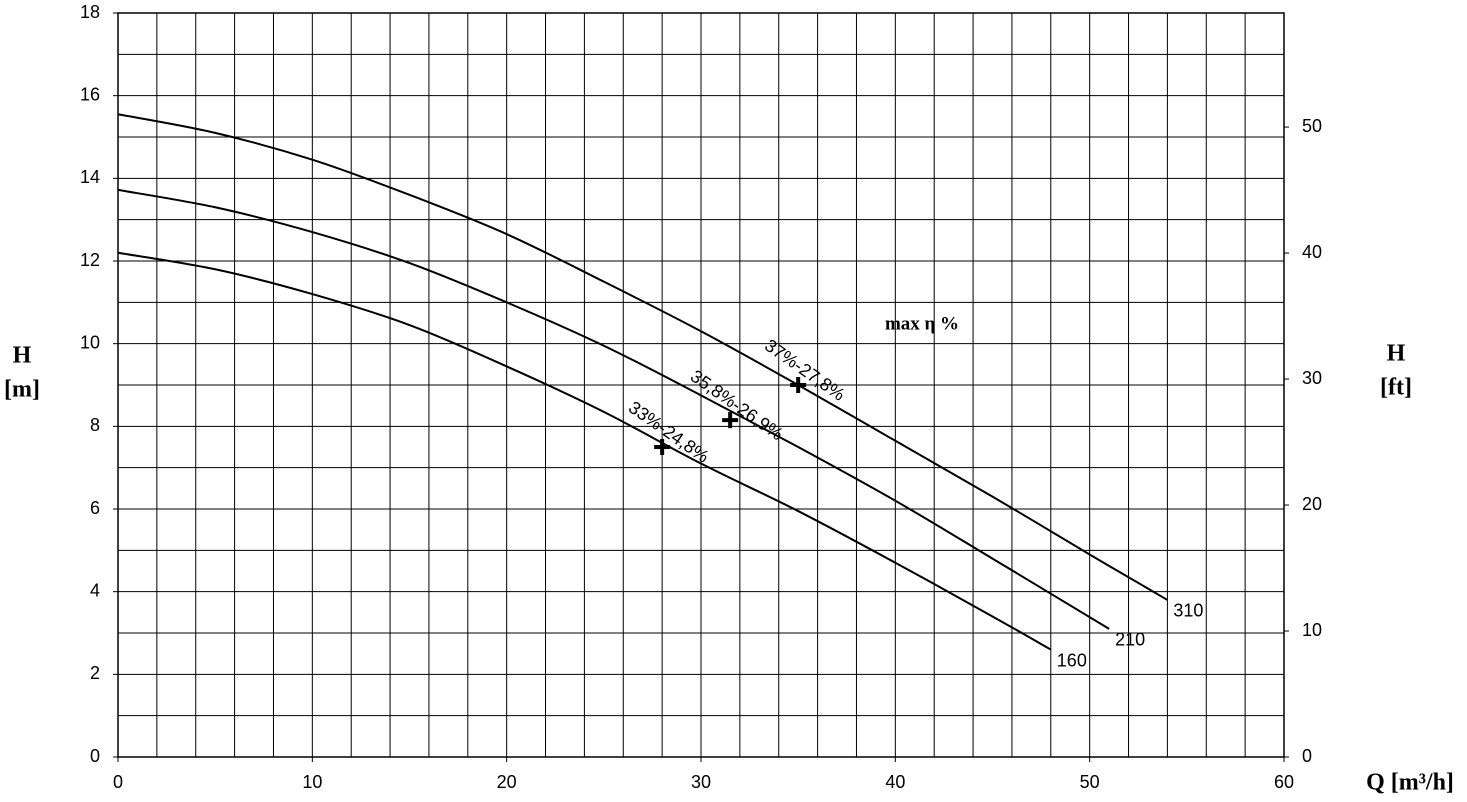 This screenshot has height=802, width=1467. I want to click on y-tick-label: 4, so click(95, 590).